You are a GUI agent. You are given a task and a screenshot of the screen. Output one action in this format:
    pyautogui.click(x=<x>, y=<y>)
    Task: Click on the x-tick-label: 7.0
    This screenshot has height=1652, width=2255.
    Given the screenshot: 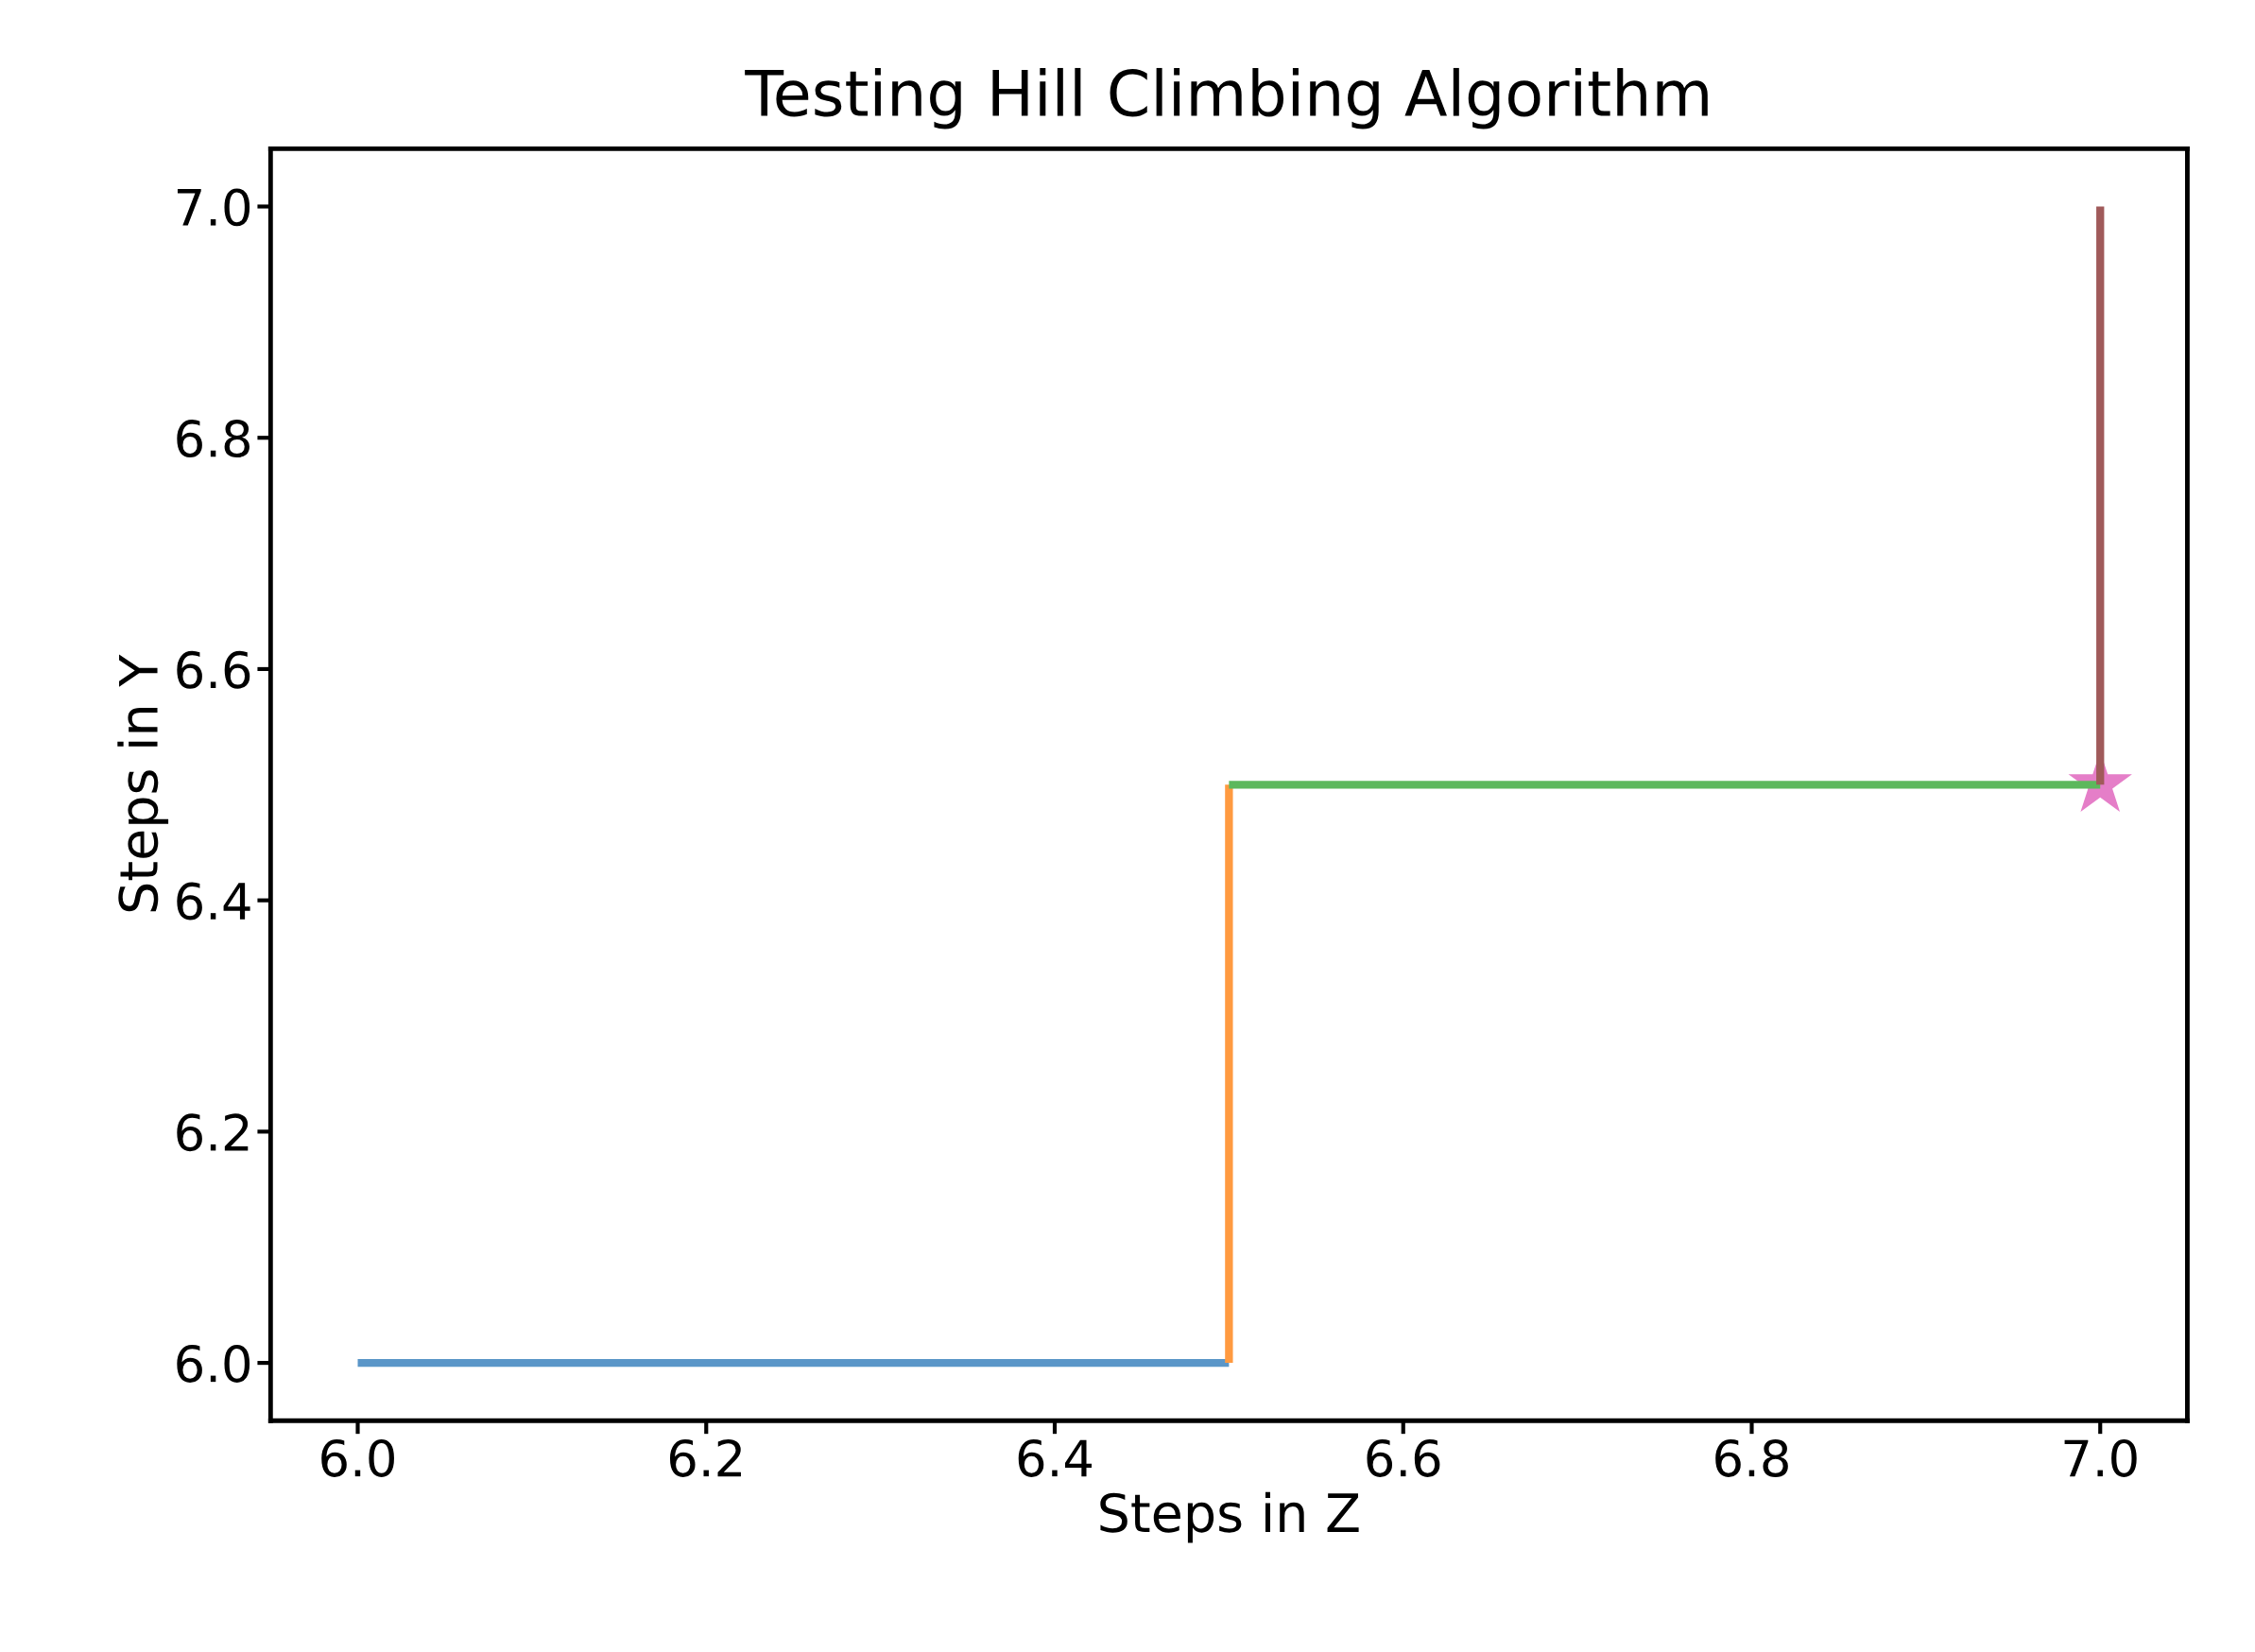 What is the action you would take?
    pyautogui.click(x=2100, y=1457)
    